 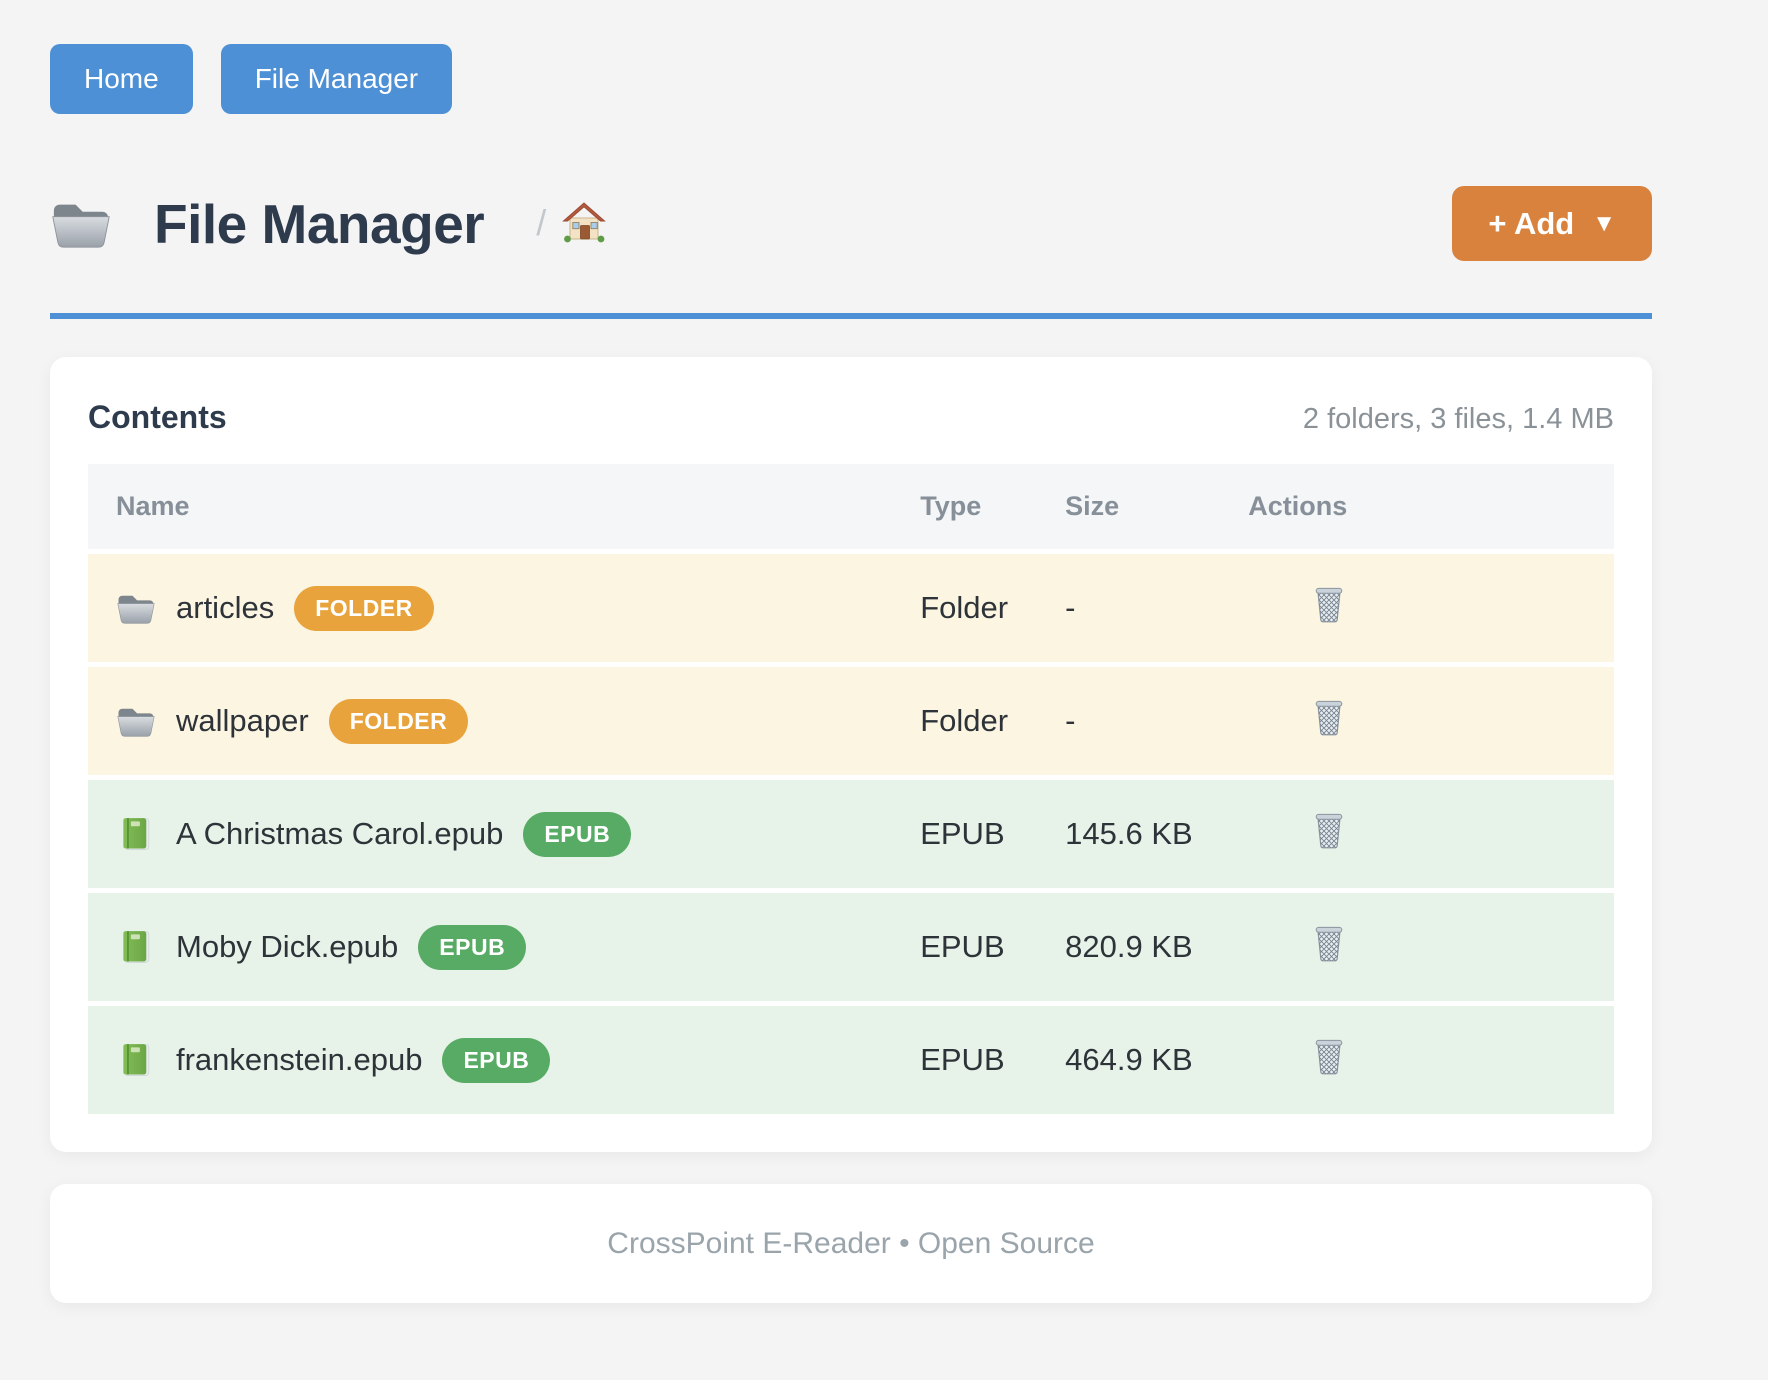 What do you see at coordinates (287, 946) in the screenshot?
I see `file-name: Moby Dick.epub` at bounding box center [287, 946].